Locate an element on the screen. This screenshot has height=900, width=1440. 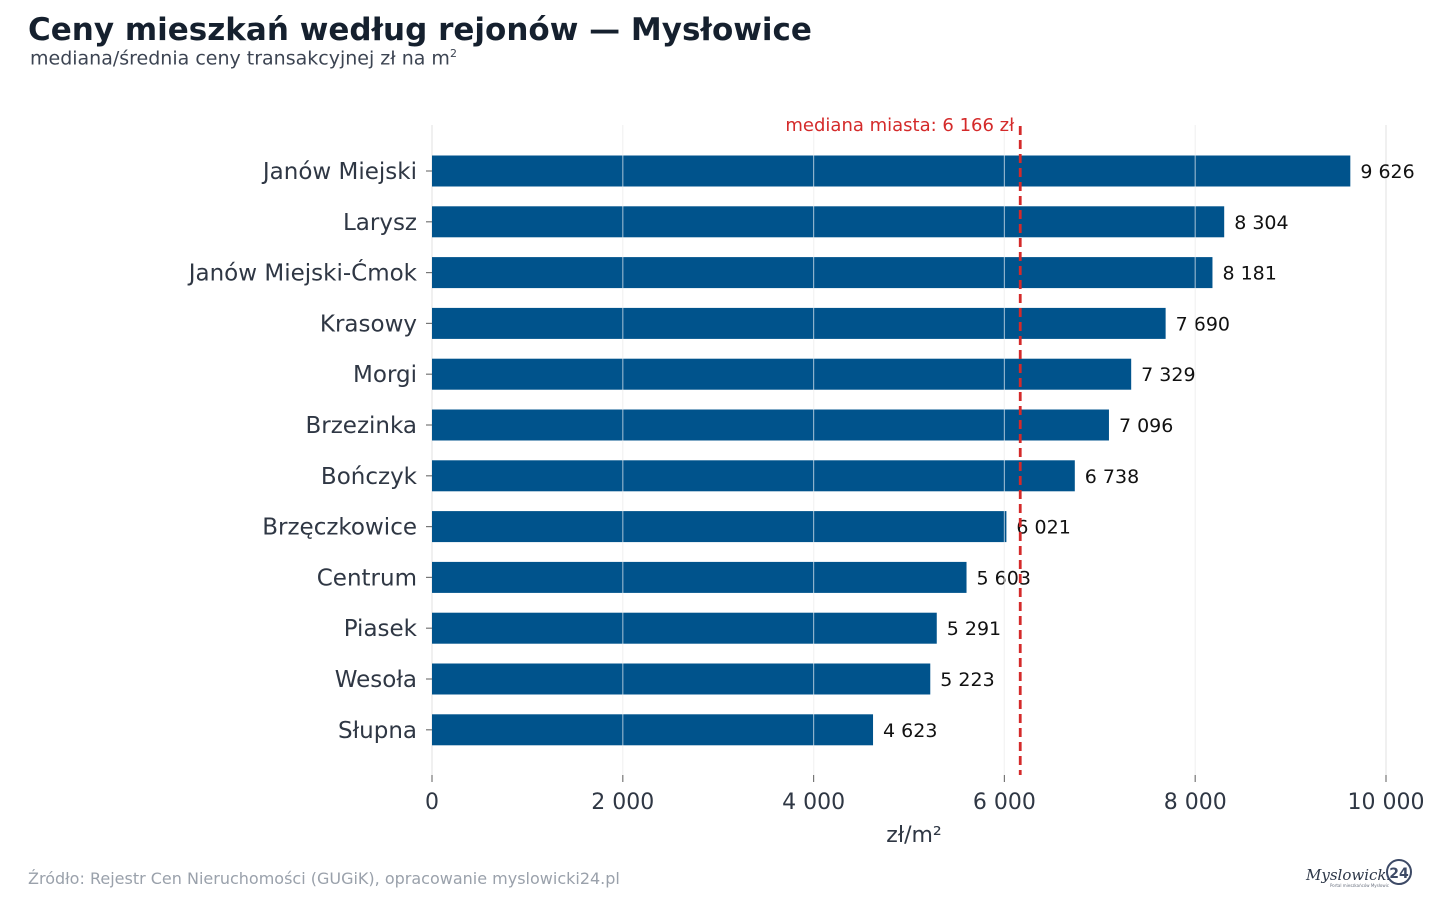
category-label: Larysz is located at coordinates (380, 223).